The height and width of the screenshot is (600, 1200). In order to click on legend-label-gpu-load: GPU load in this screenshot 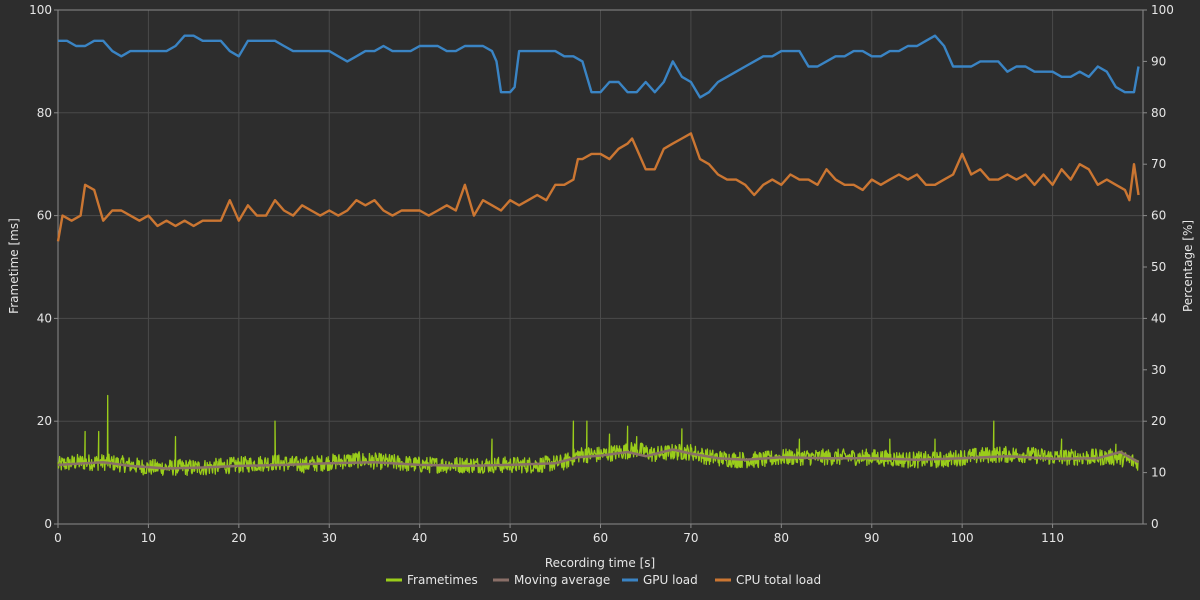, I will do `click(670, 580)`.